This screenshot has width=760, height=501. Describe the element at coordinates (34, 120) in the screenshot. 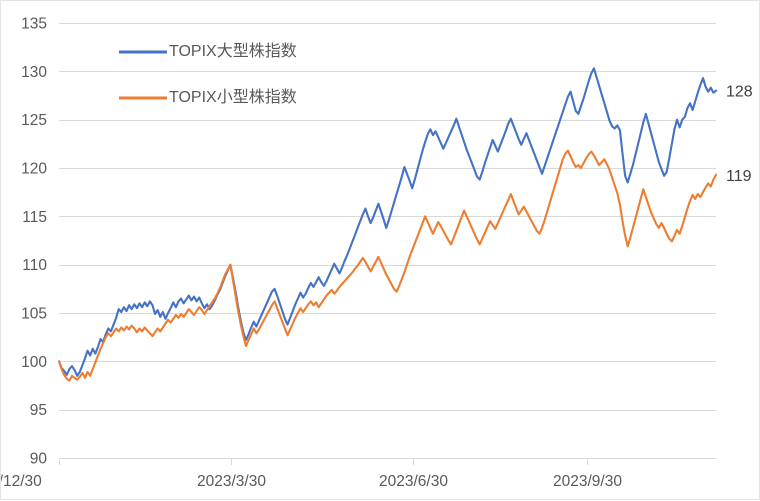

I see `y-tick-label-125: 125` at that location.